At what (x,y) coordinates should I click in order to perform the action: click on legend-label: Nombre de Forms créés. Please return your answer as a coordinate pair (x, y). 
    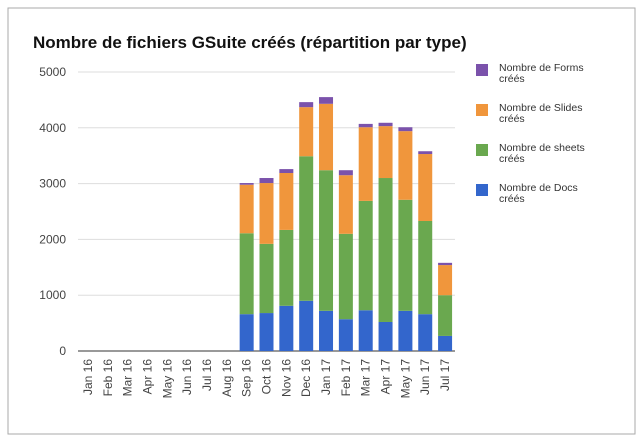
    Looking at the image, I should click on (541, 74).